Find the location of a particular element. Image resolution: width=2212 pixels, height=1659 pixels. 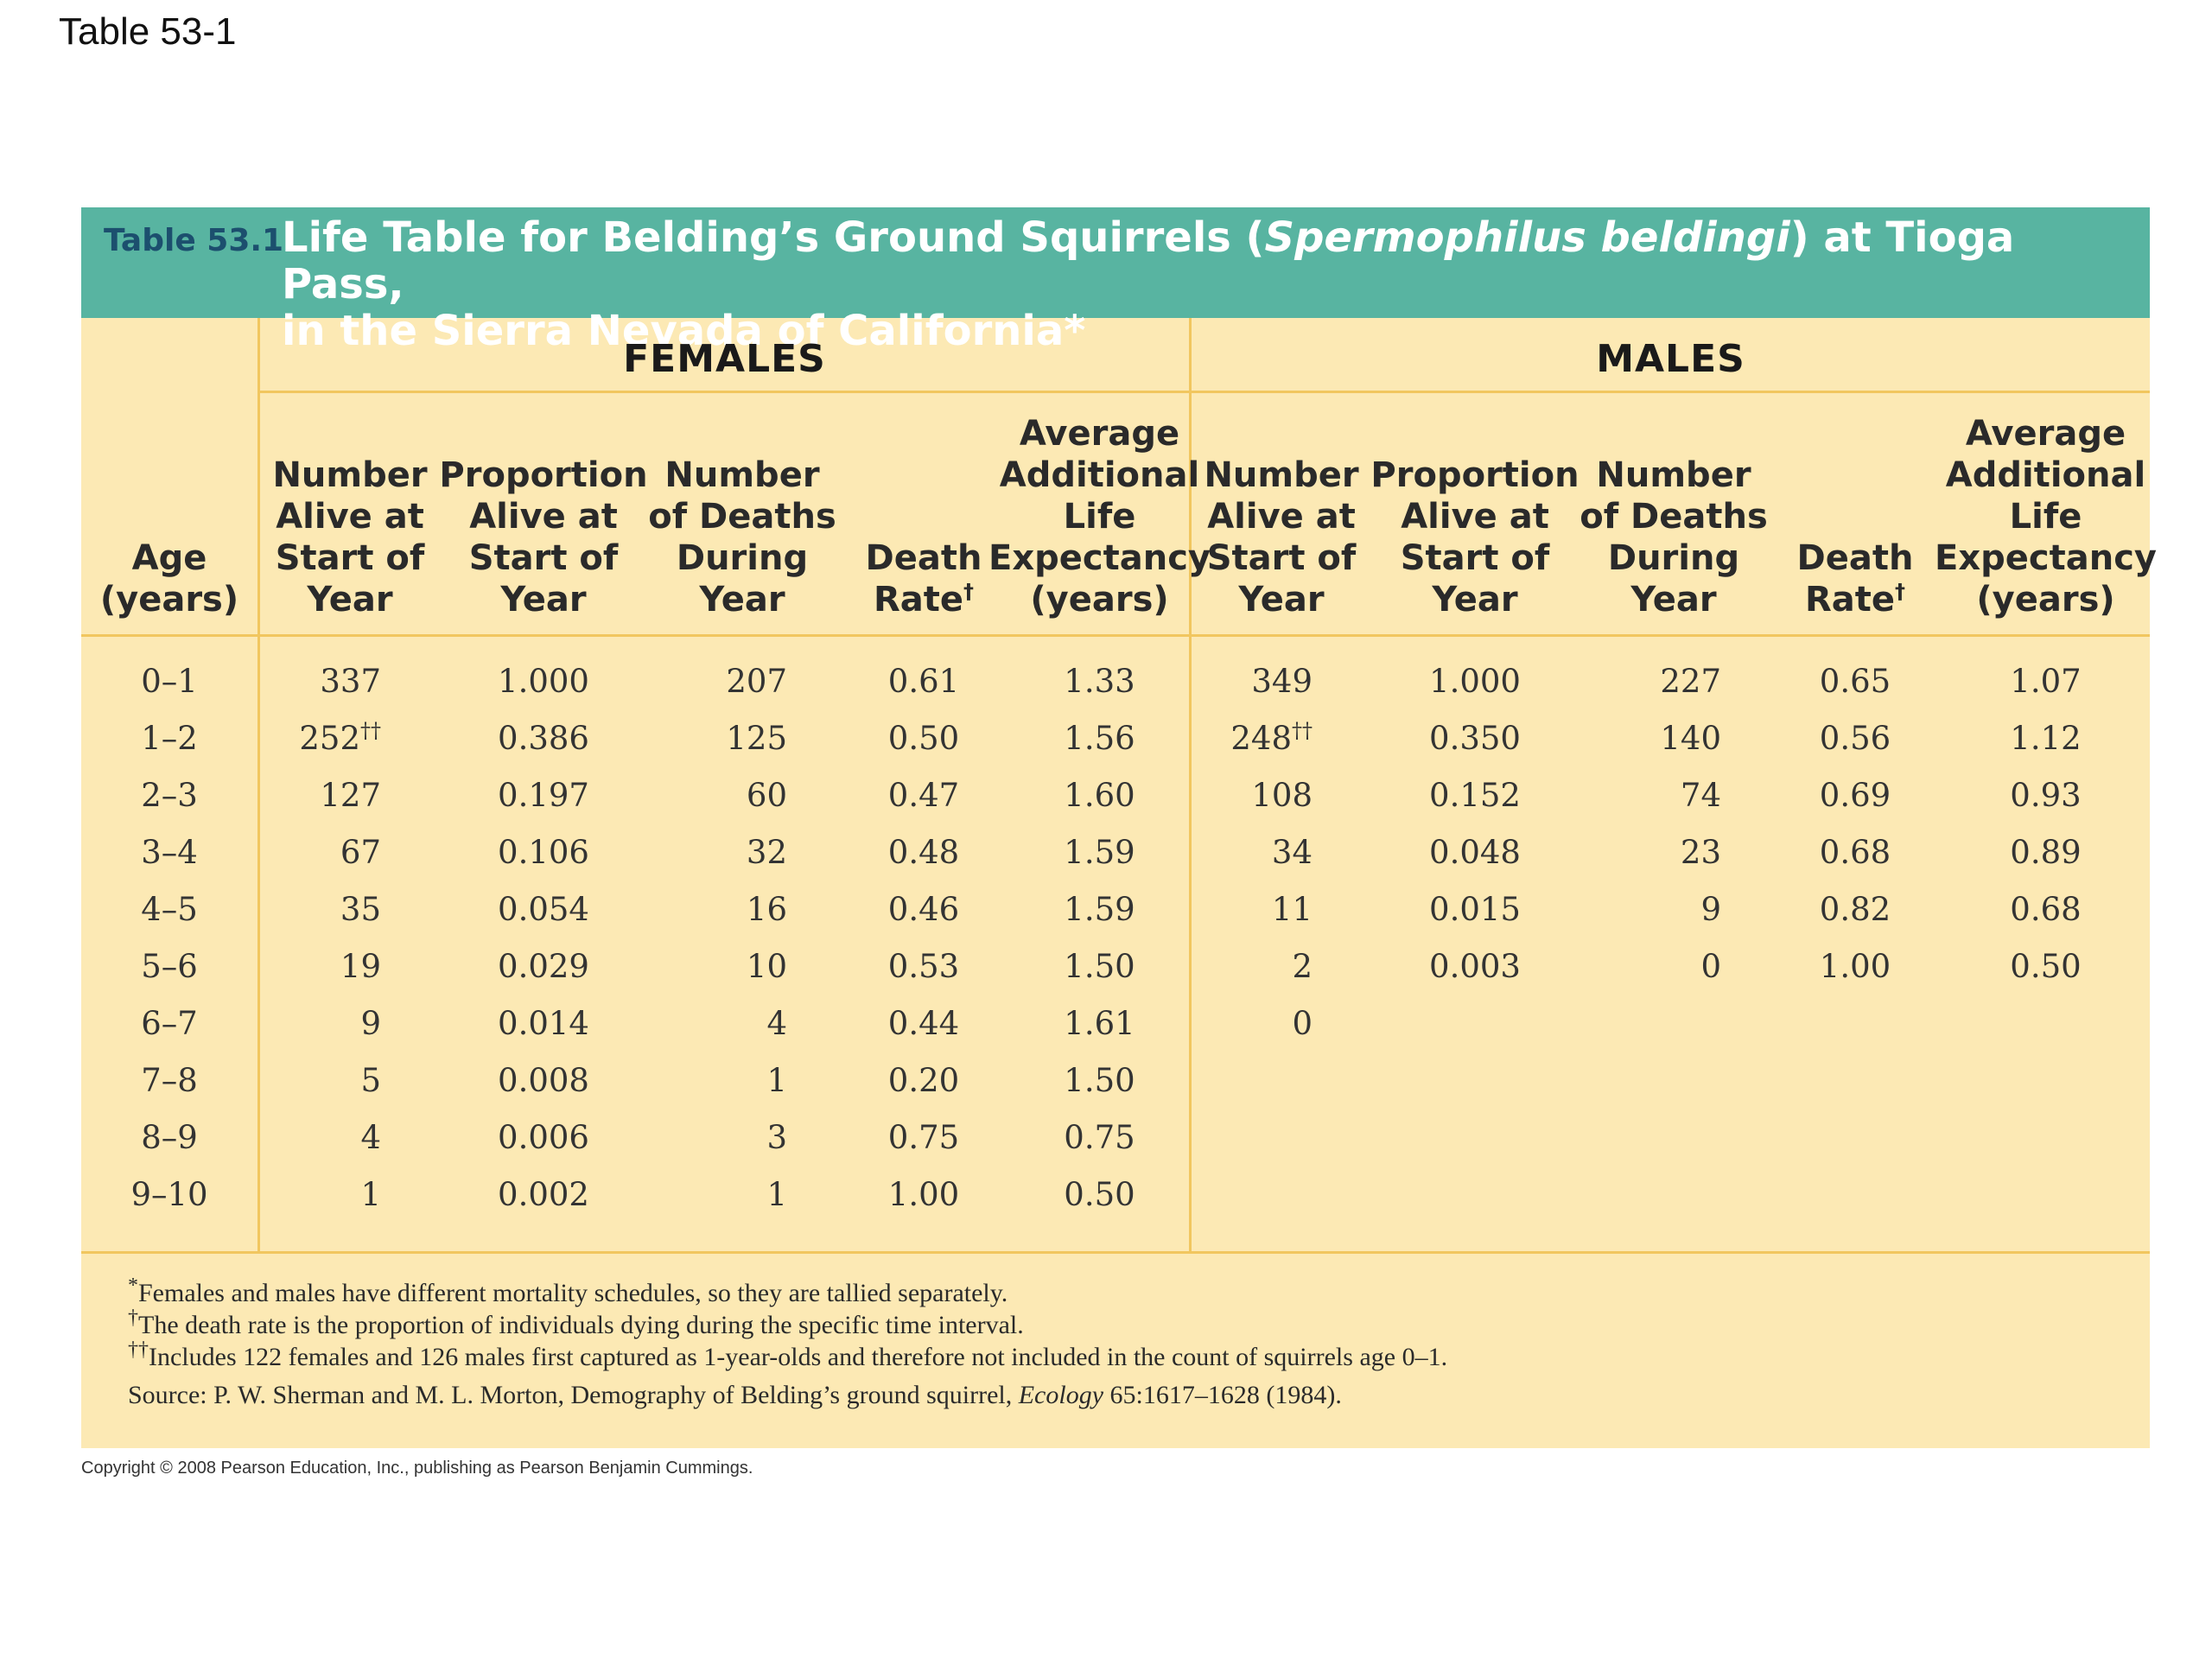

cell-female-alive: 5 is located at coordinates (370, 1080).